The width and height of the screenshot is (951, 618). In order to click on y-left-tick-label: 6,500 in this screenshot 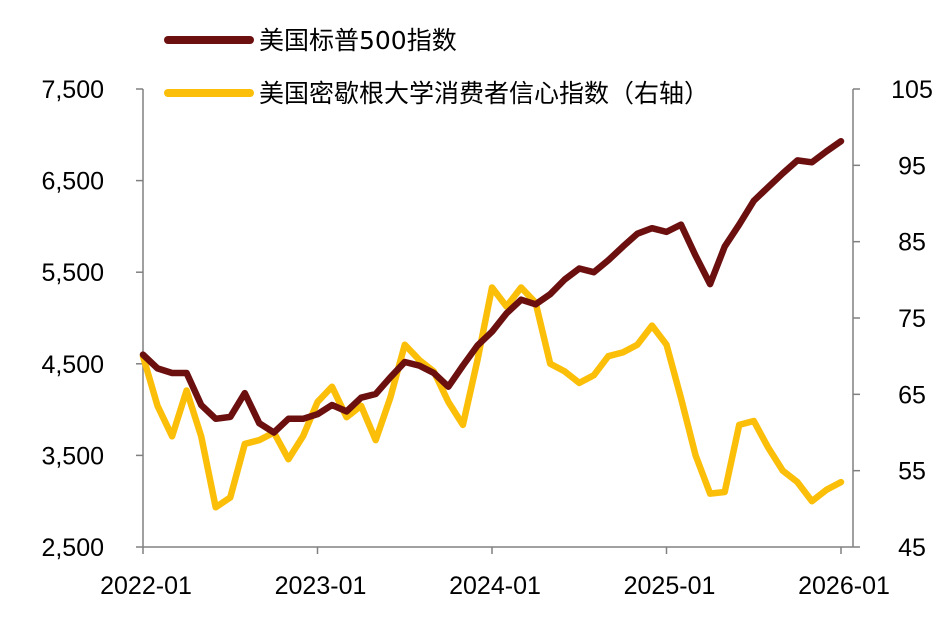, I will do `click(72, 182)`.